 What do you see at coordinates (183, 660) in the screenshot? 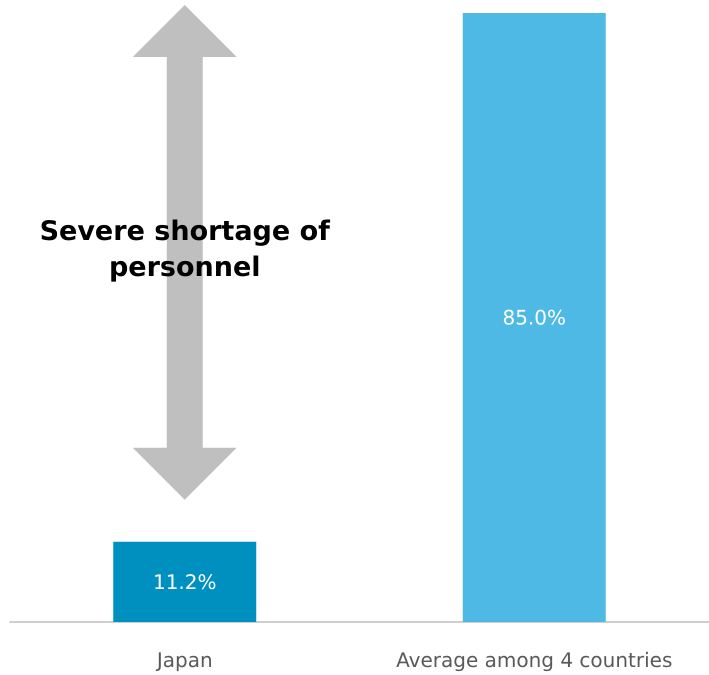
I see `x-tick-label: Japan` at bounding box center [183, 660].